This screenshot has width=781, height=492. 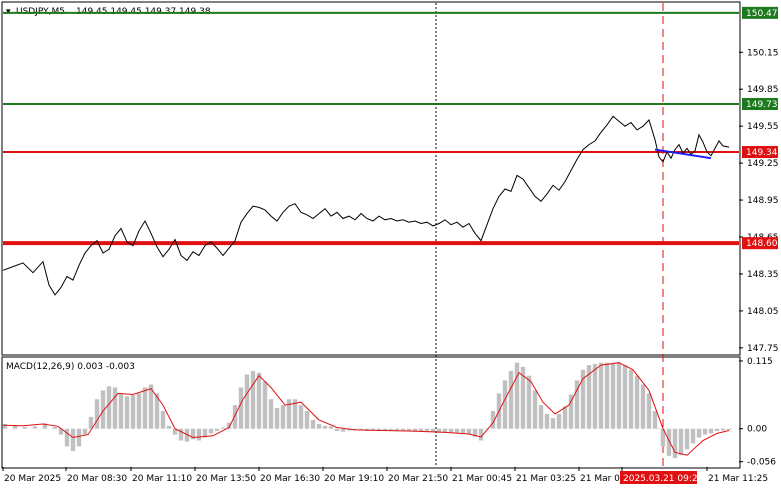 I want to click on price-y-tick-label: 148.95, so click(x=763, y=201).